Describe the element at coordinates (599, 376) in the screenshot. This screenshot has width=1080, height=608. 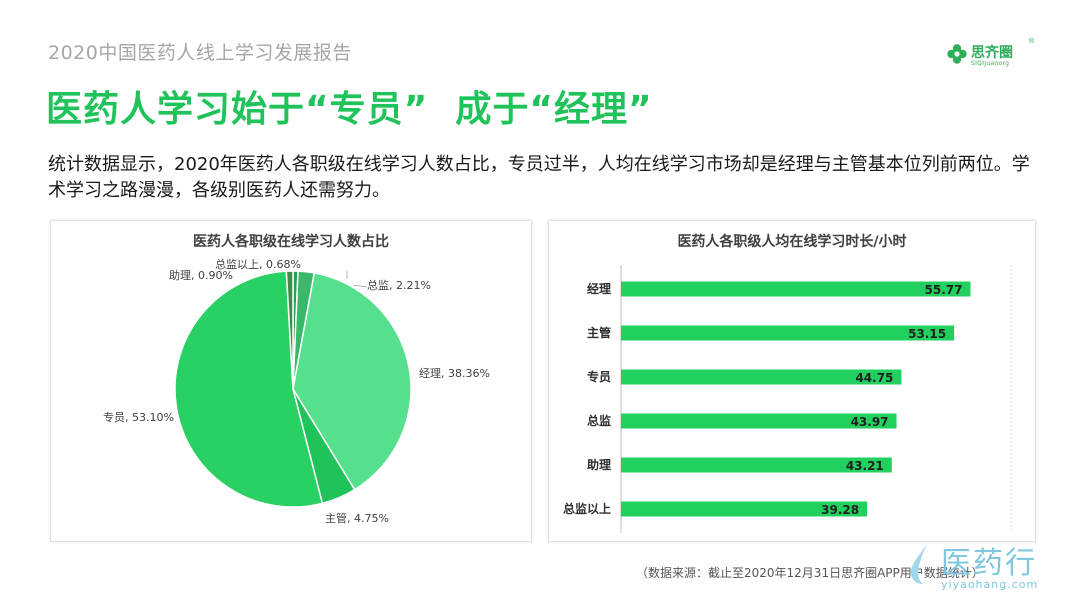
I see `category-label: 专员` at that location.